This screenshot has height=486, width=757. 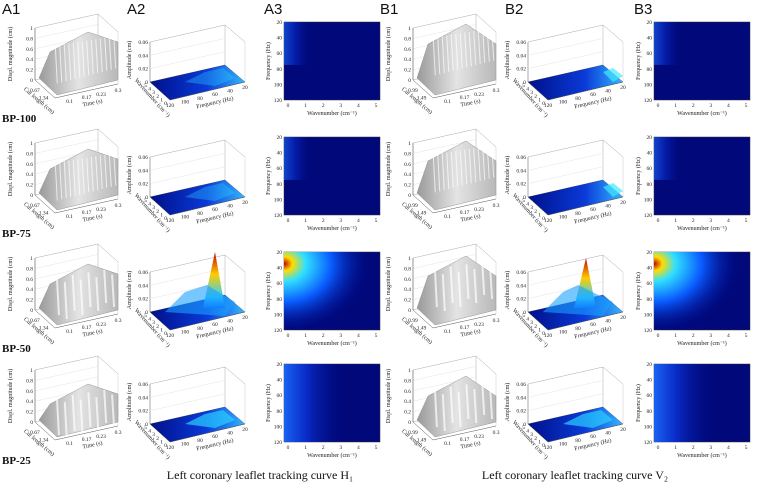 I want to click on x-tick-label: 3, so click(x=710, y=106).